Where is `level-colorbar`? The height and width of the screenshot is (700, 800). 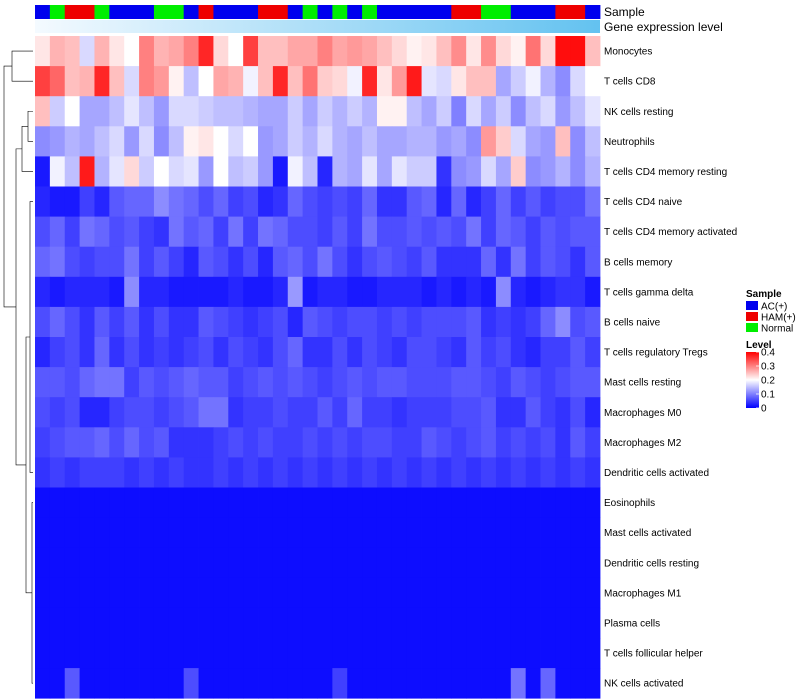 level-colorbar is located at coordinates (752, 380).